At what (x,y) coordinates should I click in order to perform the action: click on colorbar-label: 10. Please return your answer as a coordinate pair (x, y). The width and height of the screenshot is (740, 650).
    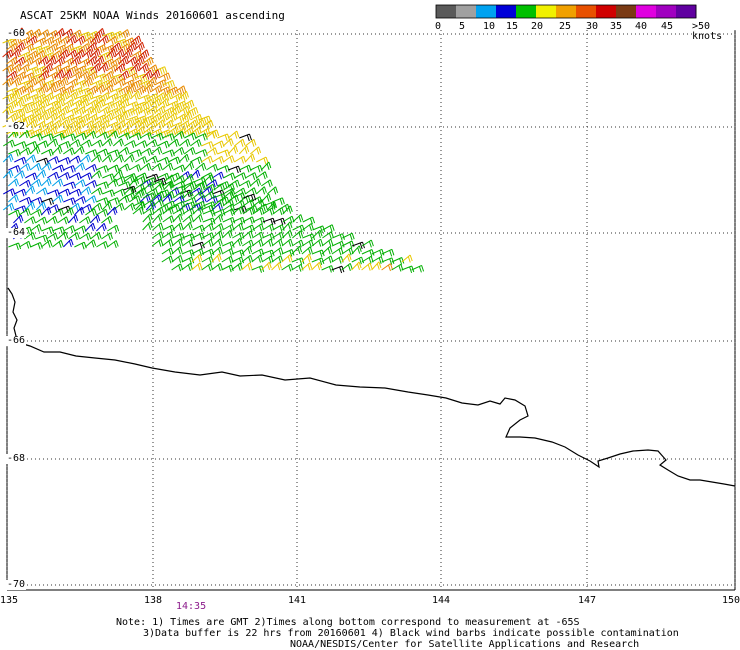
    Looking at the image, I should click on (489, 26).